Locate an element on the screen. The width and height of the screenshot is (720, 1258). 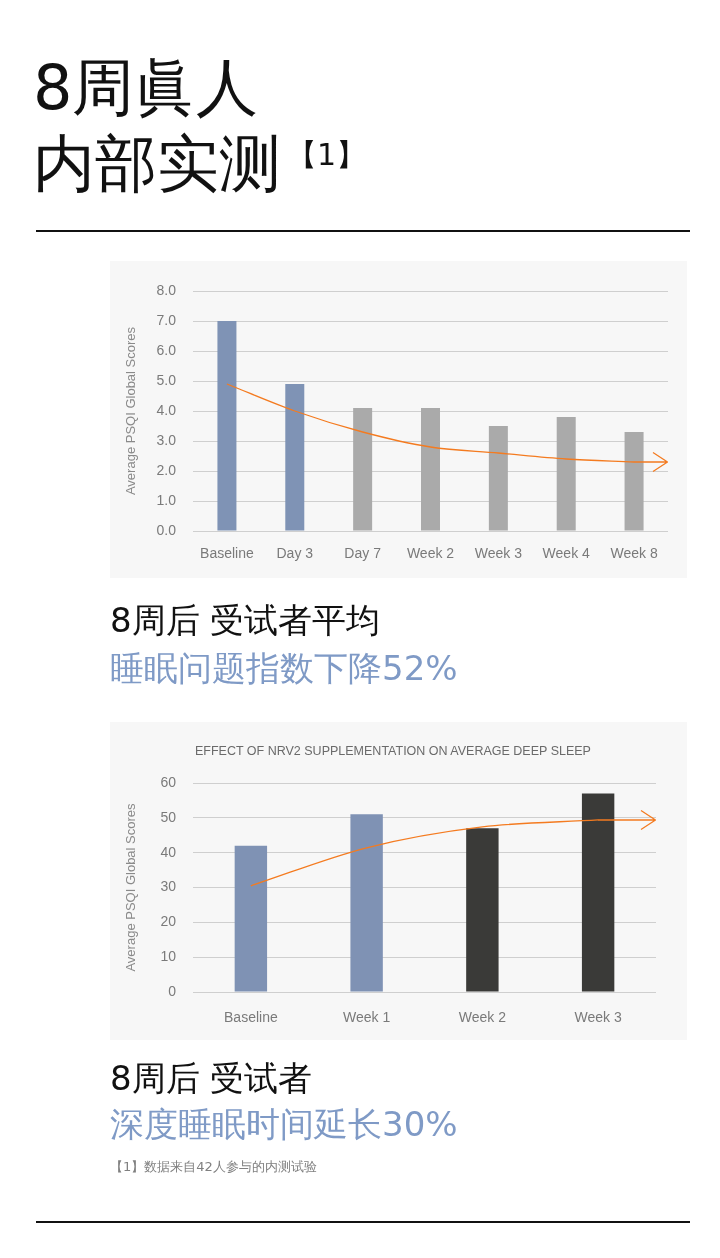
y-tick-label: 60 is located at coordinates (168, 781).